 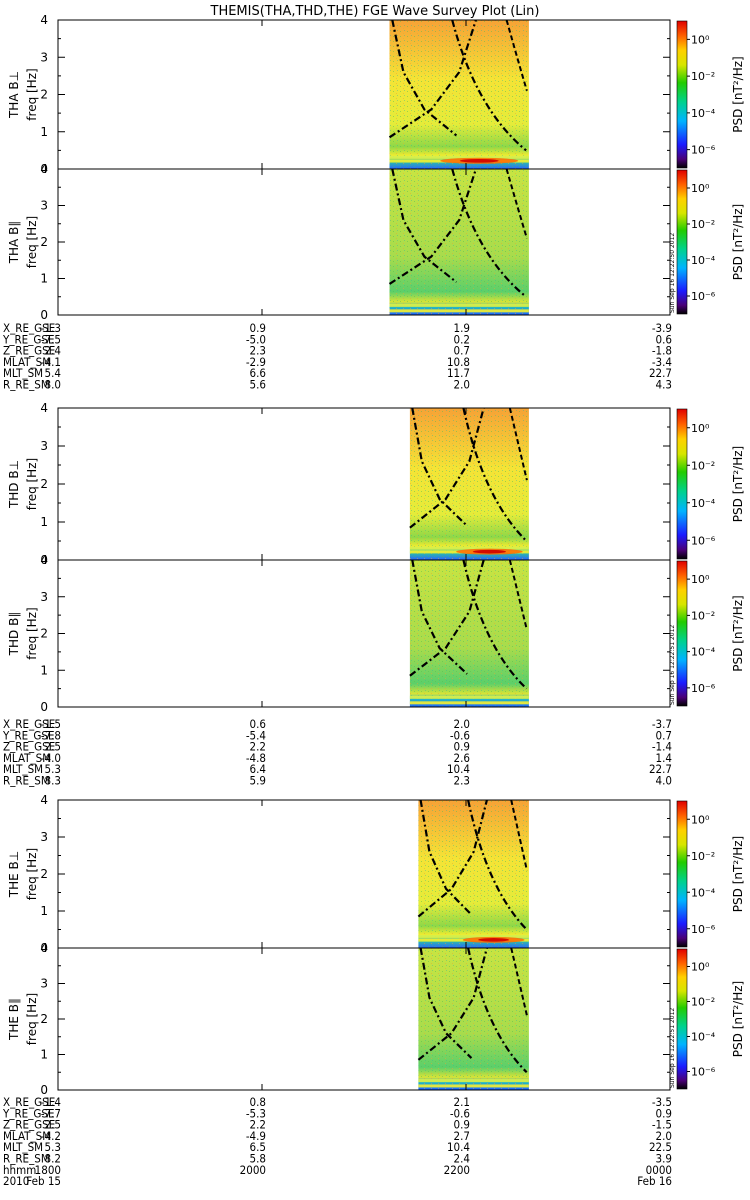 I want to click on ephemeris-value: 10.4, so click(x=458, y=1147).